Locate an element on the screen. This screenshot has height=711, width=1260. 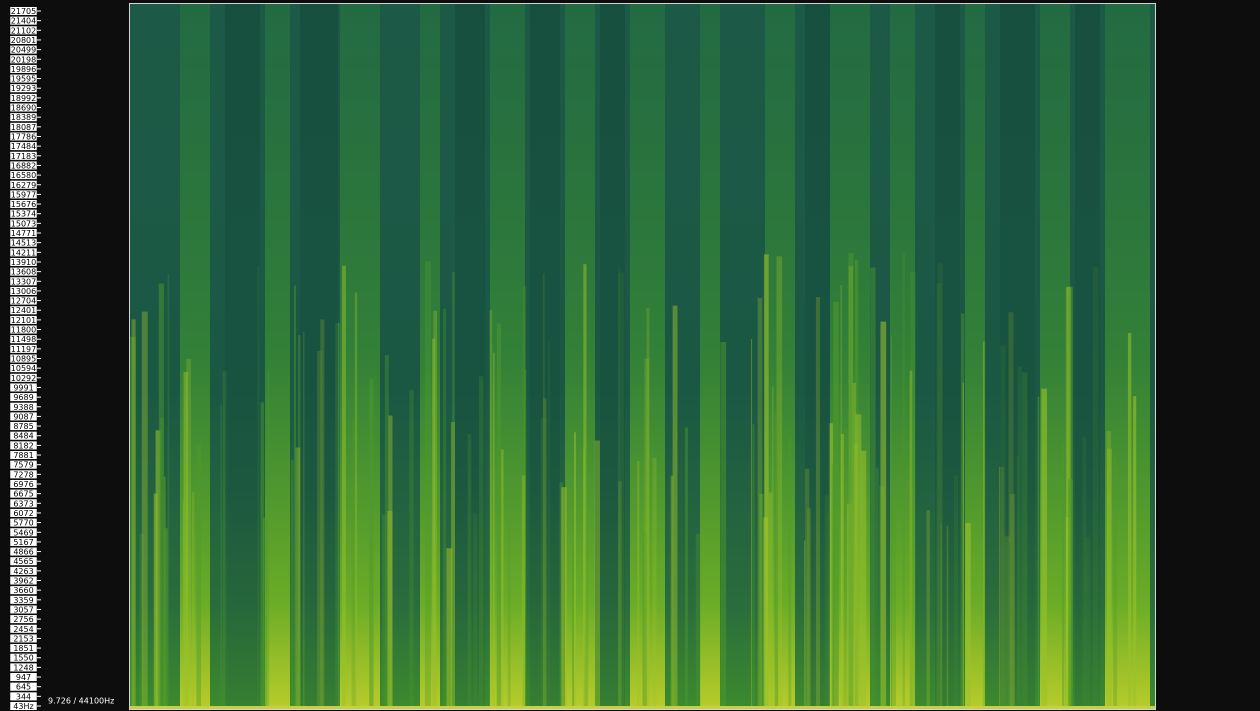
frequency-label: 13006 is located at coordinates (23, 291).